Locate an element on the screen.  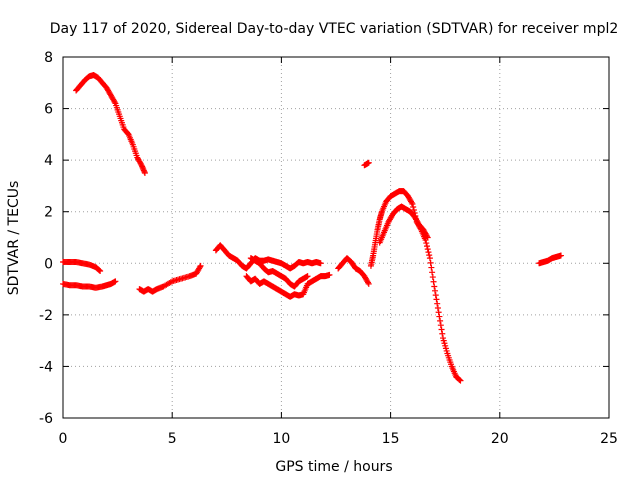
y-axis-label: SDTVAR / TECUs is located at coordinates (14, 238).